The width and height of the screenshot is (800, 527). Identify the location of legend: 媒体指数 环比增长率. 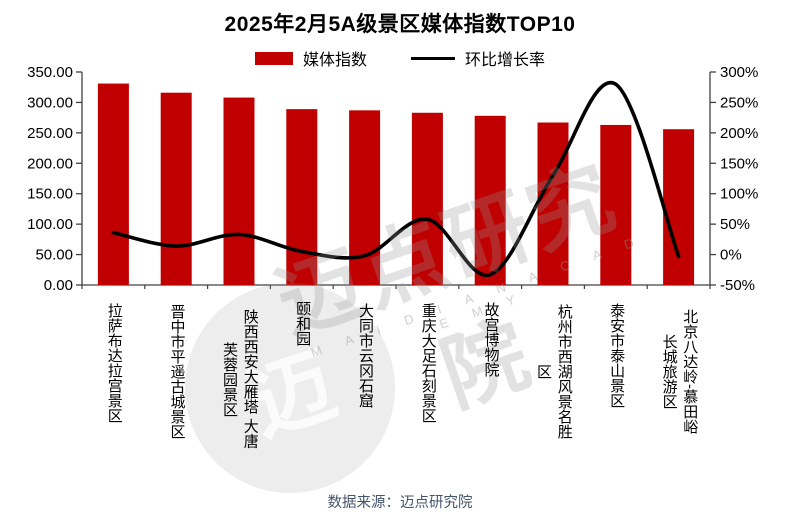
(400, 58).